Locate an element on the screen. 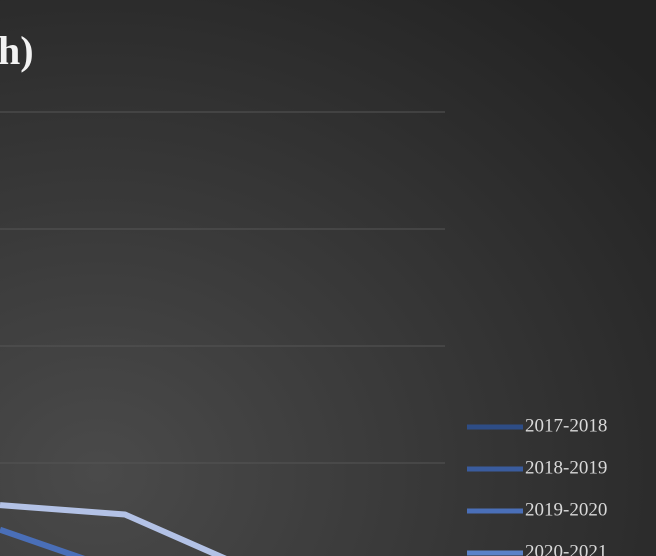 The height and width of the screenshot is (556, 656). legend-label: 2017-2018 is located at coordinates (566, 425).